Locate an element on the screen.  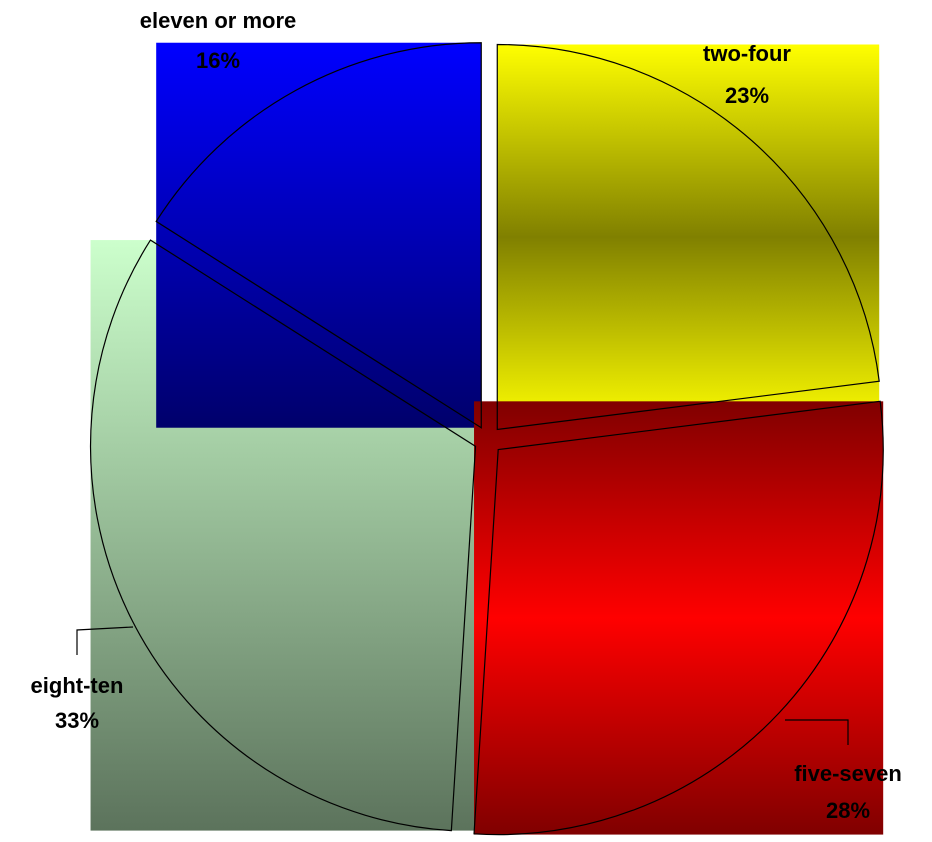
value-label: 33% is located at coordinates (77, 720).